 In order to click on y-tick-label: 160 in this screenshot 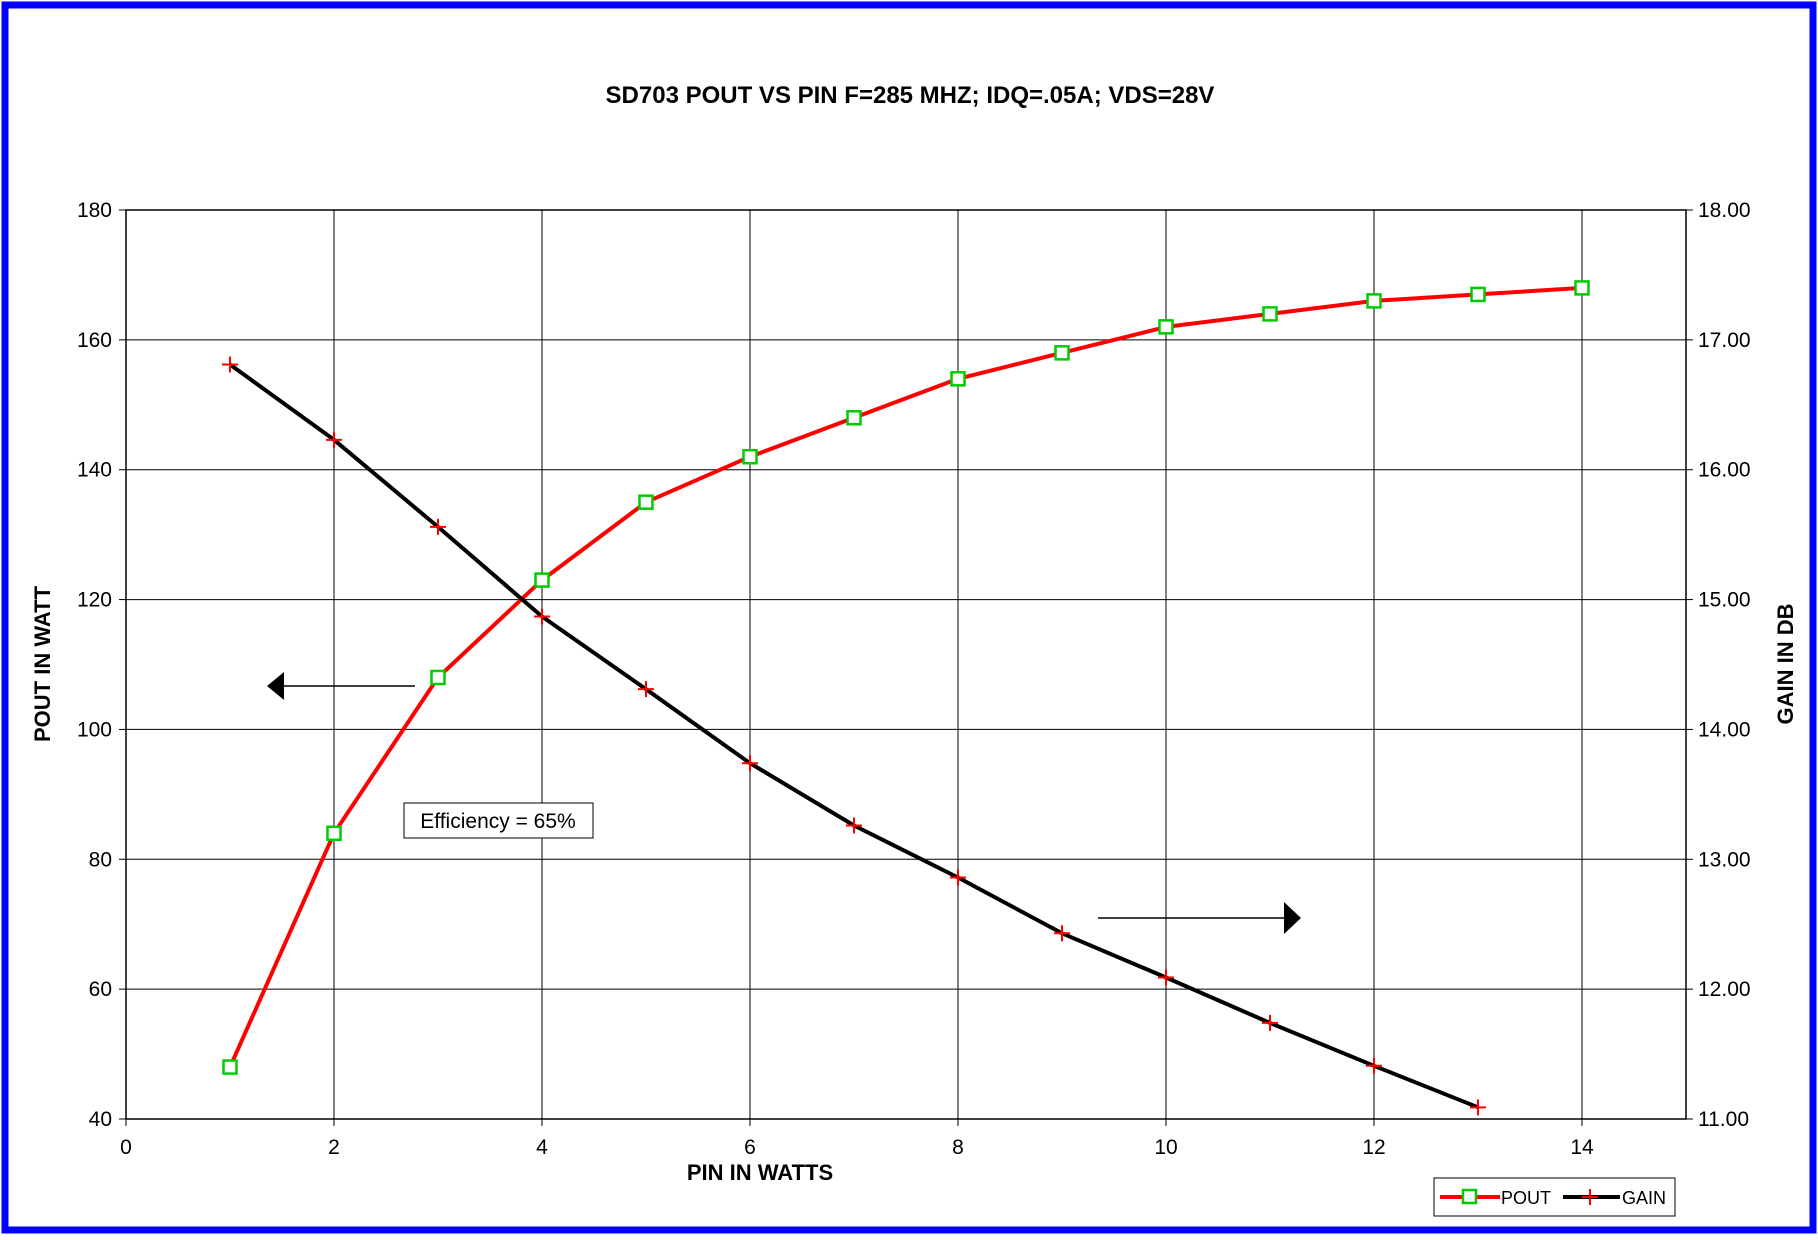, I will do `click(94, 340)`.